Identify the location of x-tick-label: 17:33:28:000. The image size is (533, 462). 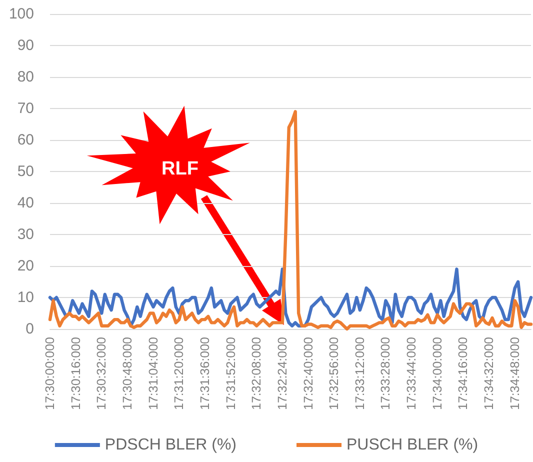
(385, 373).